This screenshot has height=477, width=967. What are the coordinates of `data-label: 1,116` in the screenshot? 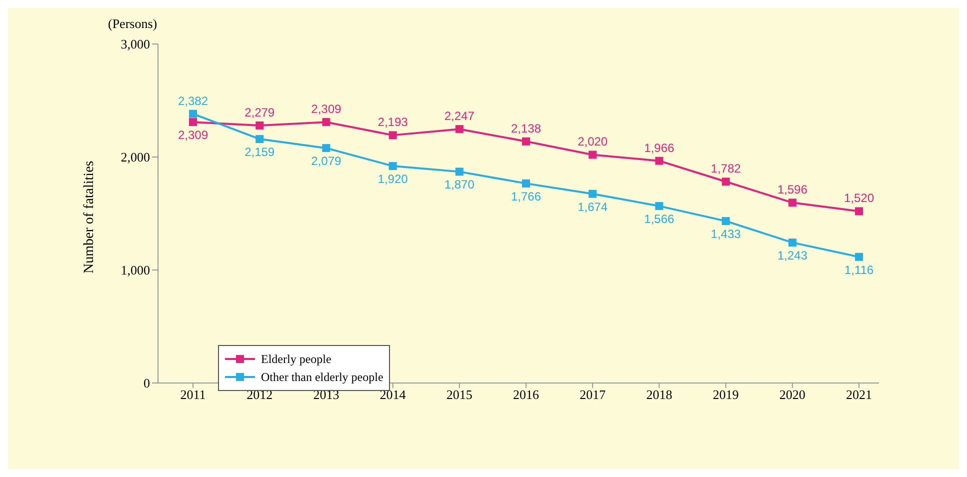 It's located at (859, 269).